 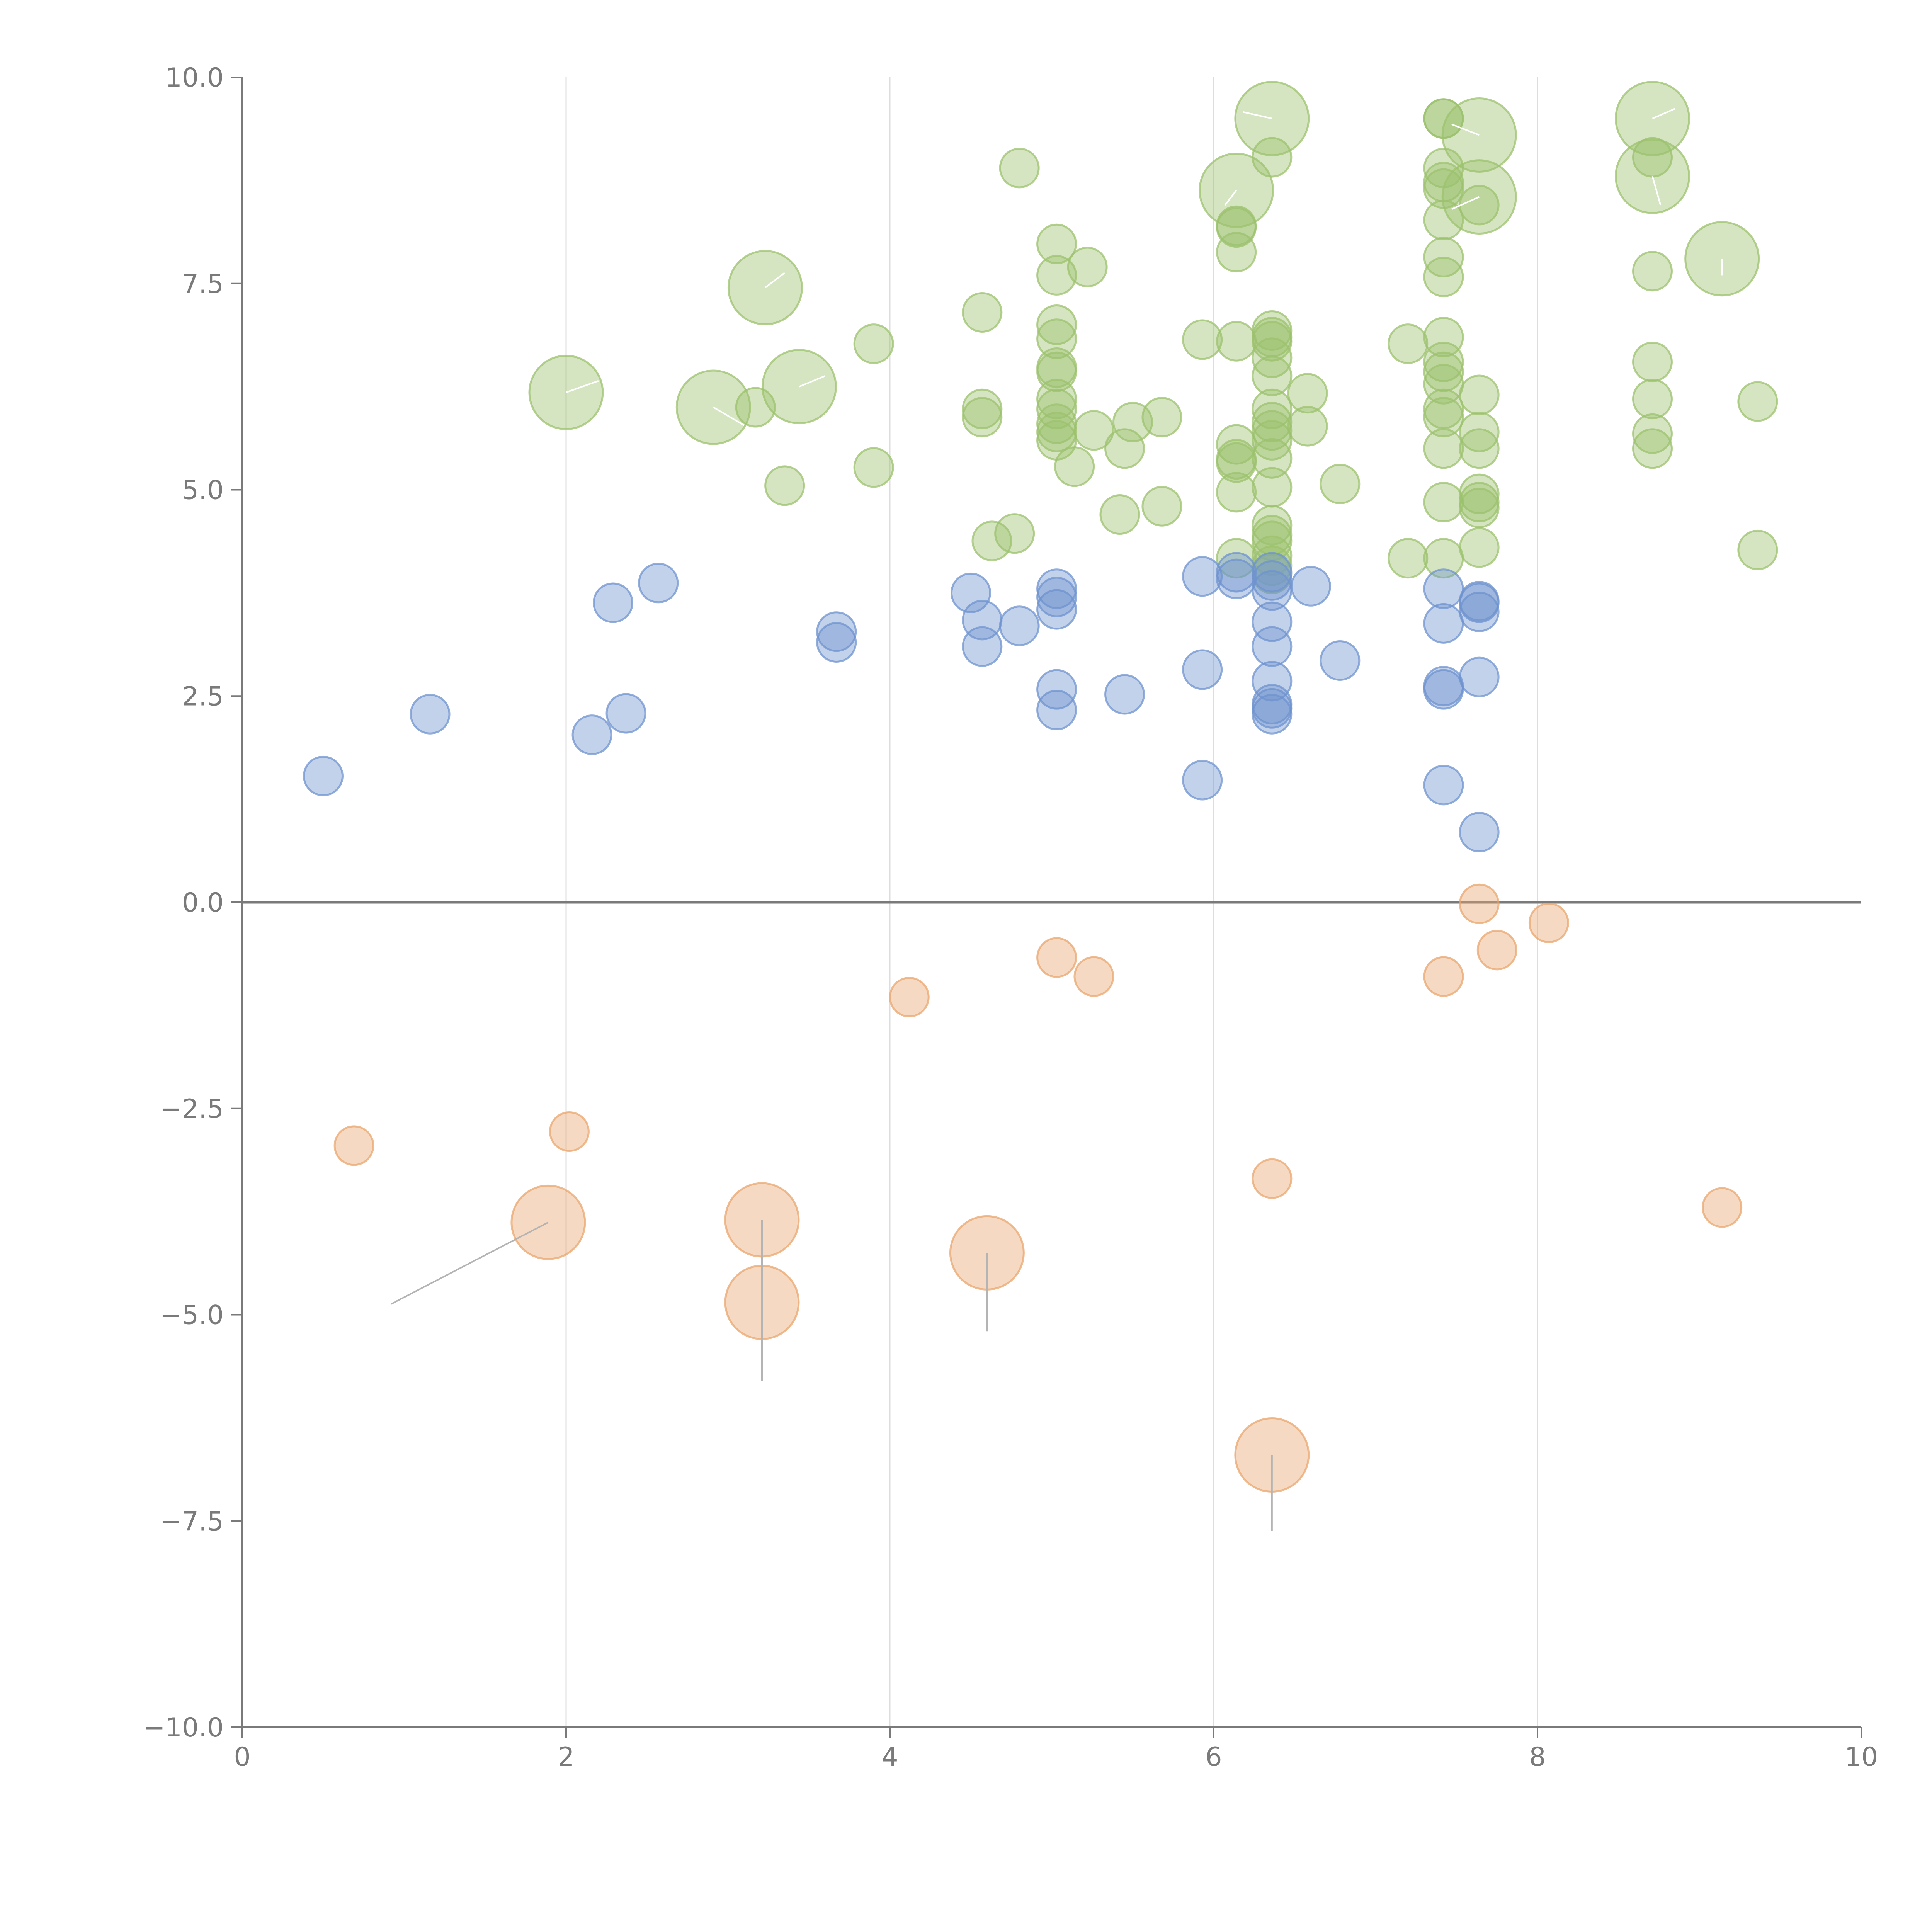 What do you see at coordinates (184, 1728) in the screenshot?
I see `y-tick-label: −10.0` at bounding box center [184, 1728].